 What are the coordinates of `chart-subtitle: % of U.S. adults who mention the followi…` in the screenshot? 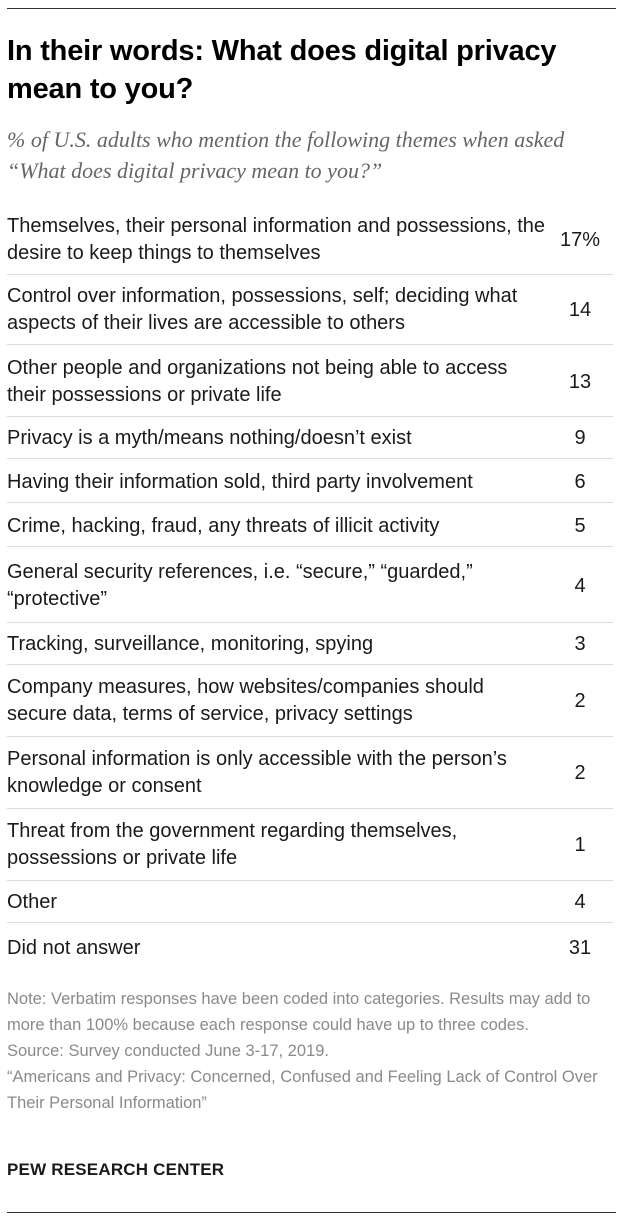 It's located at (286, 155).